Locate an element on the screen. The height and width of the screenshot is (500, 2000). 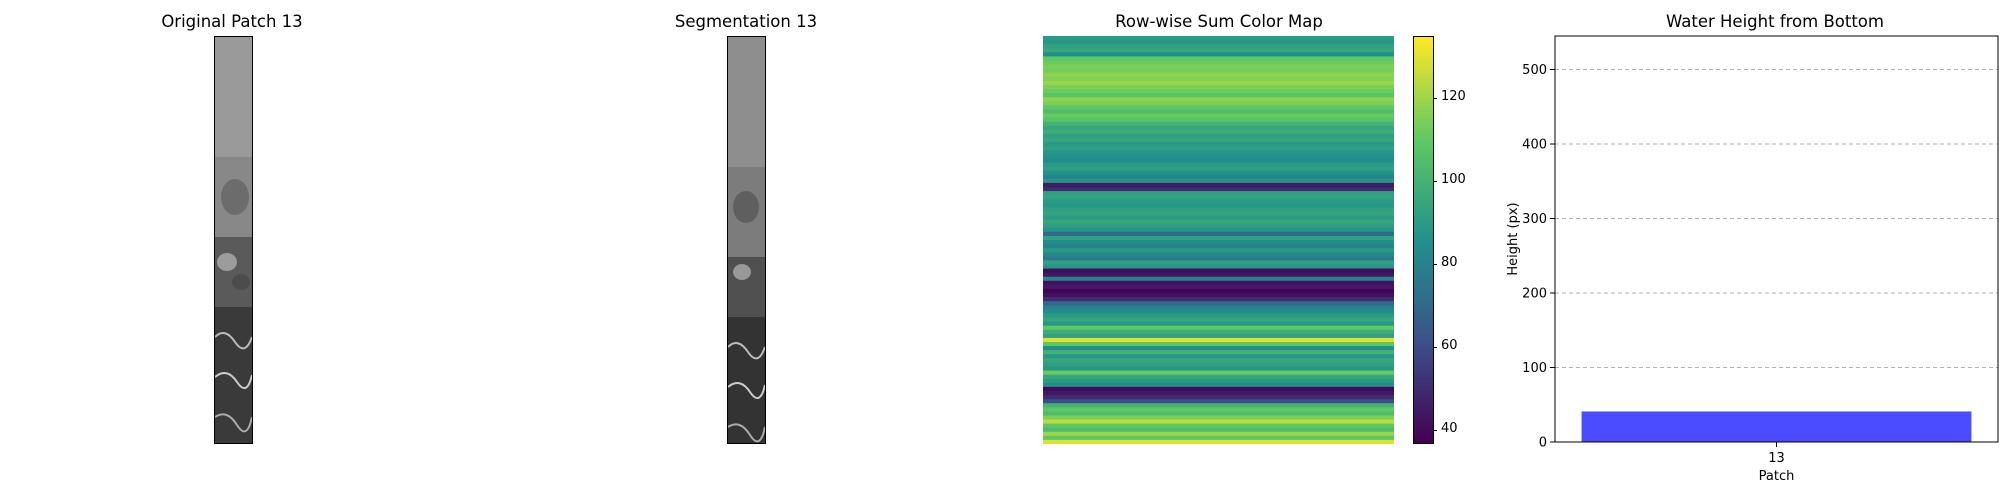
bar-chart-title: Water Height from Bottom is located at coordinates (1775, 21).